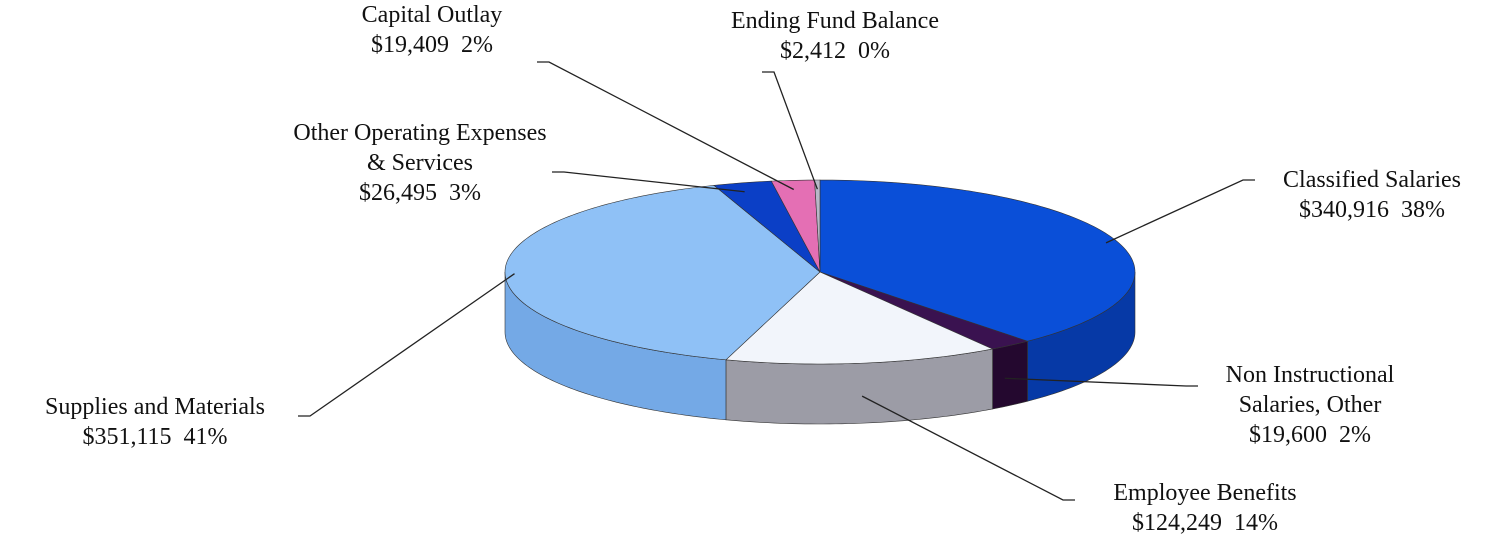  What do you see at coordinates (127, 437) in the screenshot?
I see `value-label: $351,115` at bounding box center [127, 437].